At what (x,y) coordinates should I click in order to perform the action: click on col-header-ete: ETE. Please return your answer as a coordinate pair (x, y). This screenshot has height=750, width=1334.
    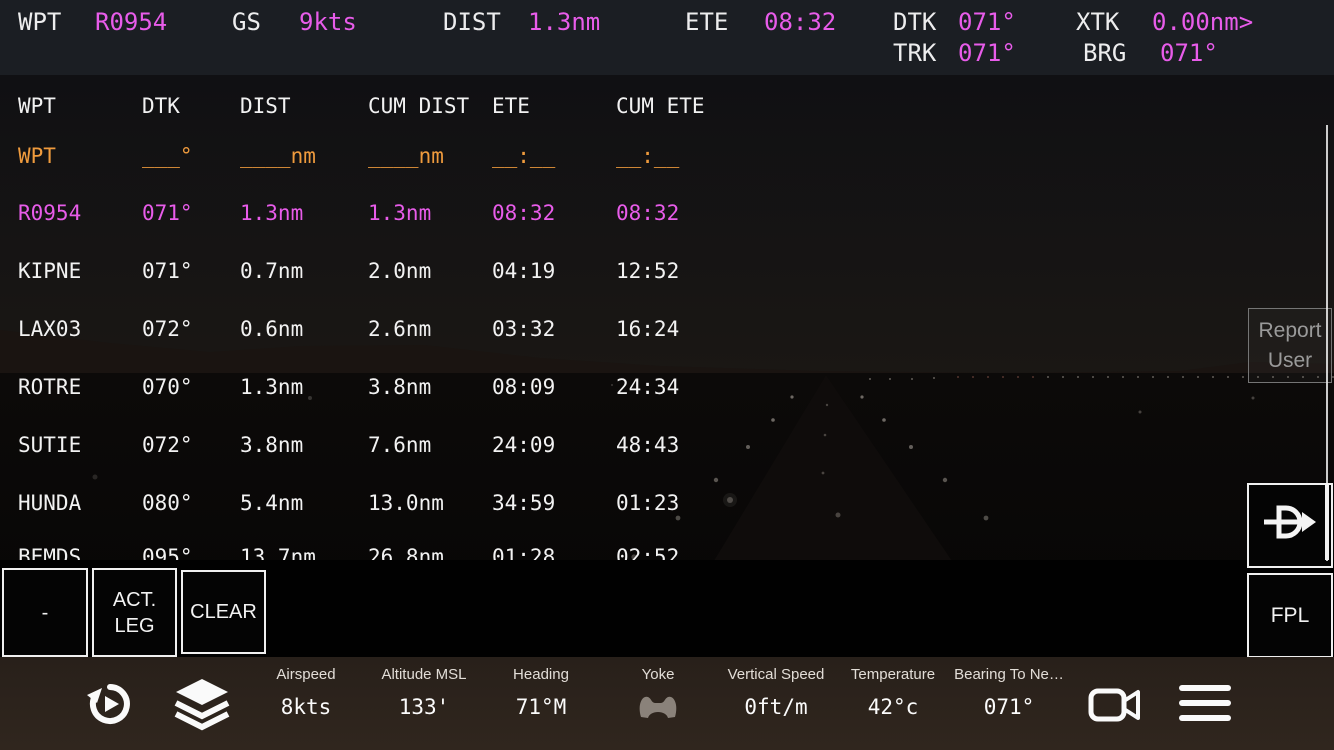
    Looking at the image, I should click on (511, 106).